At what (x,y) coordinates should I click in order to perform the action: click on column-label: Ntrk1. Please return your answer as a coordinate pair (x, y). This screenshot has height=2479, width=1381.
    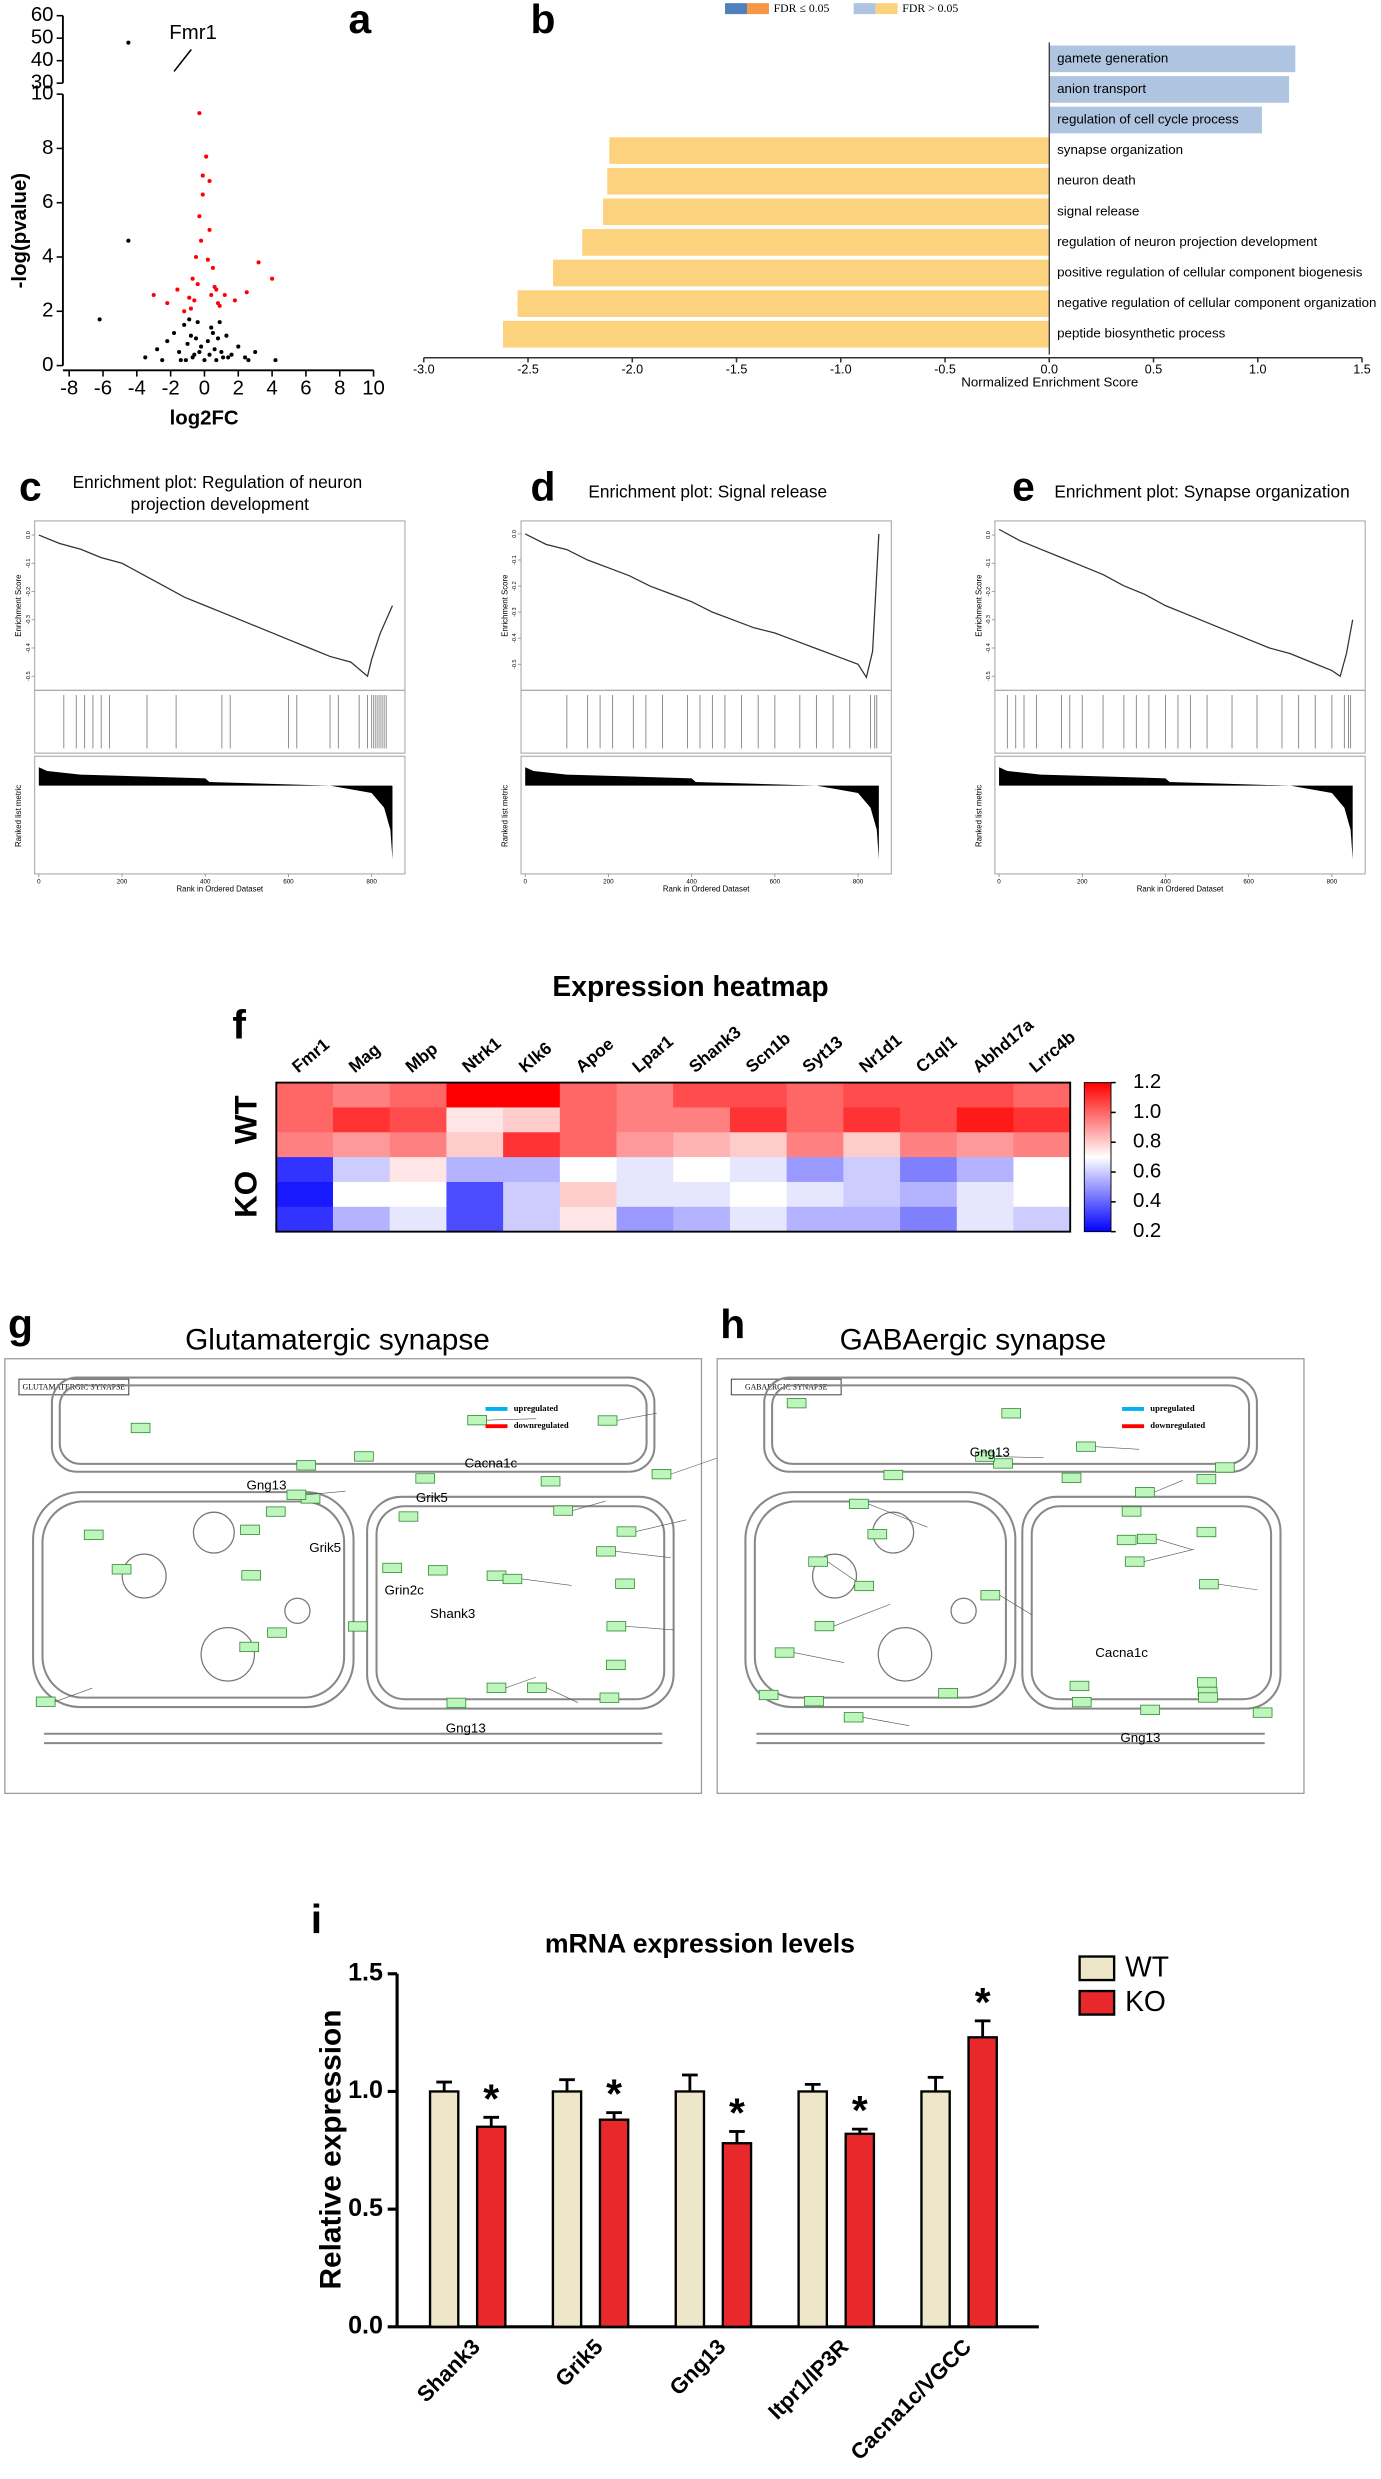
    Looking at the image, I should click on (481, 1055).